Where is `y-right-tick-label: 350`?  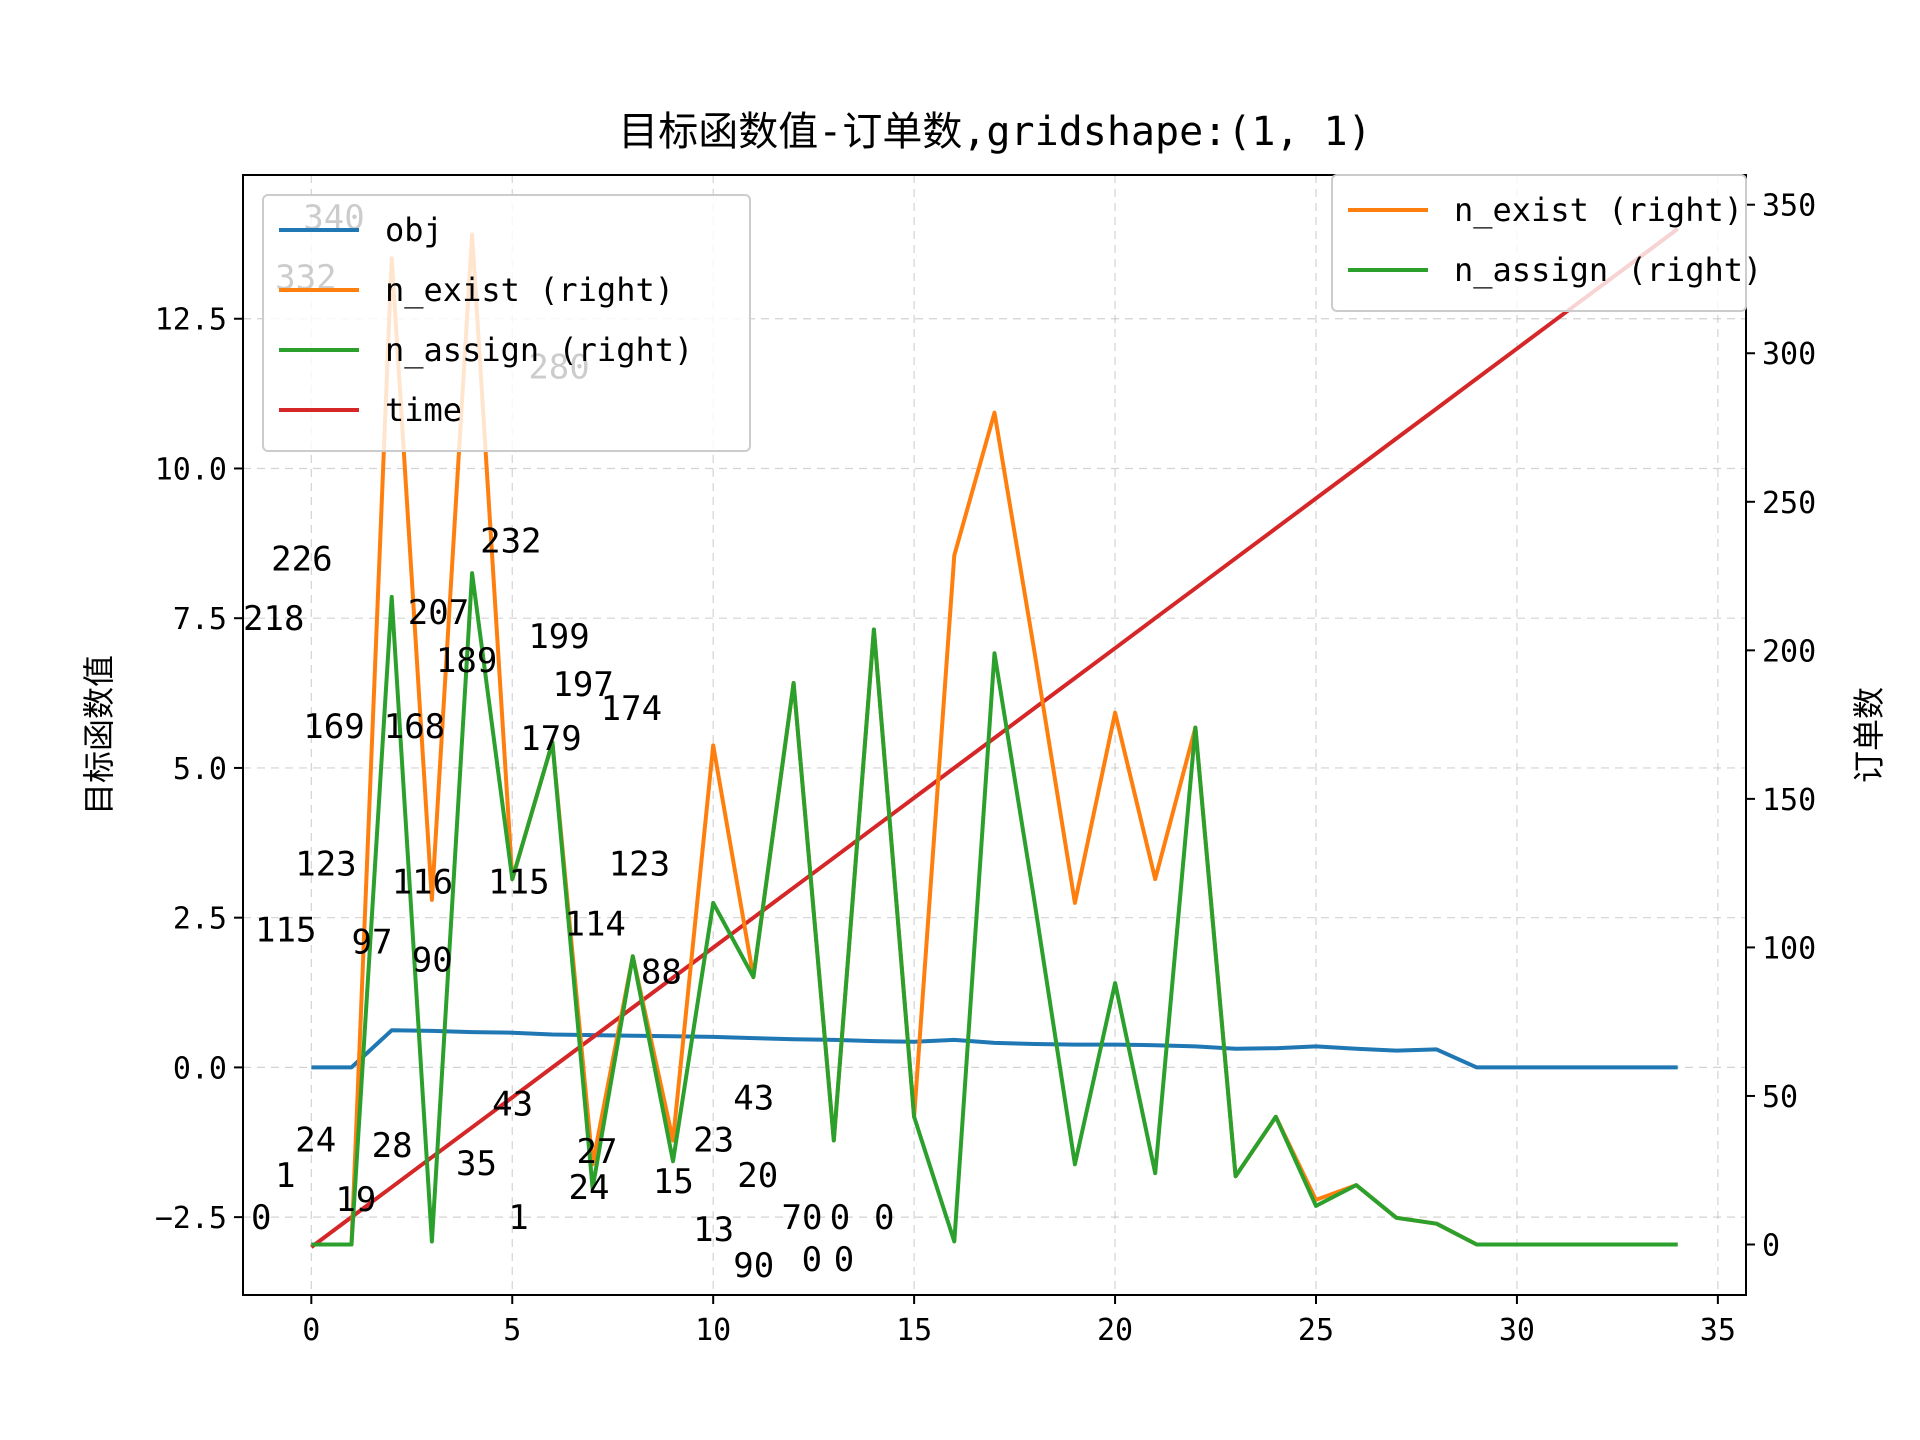
y-right-tick-label: 350 is located at coordinates (1789, 206).